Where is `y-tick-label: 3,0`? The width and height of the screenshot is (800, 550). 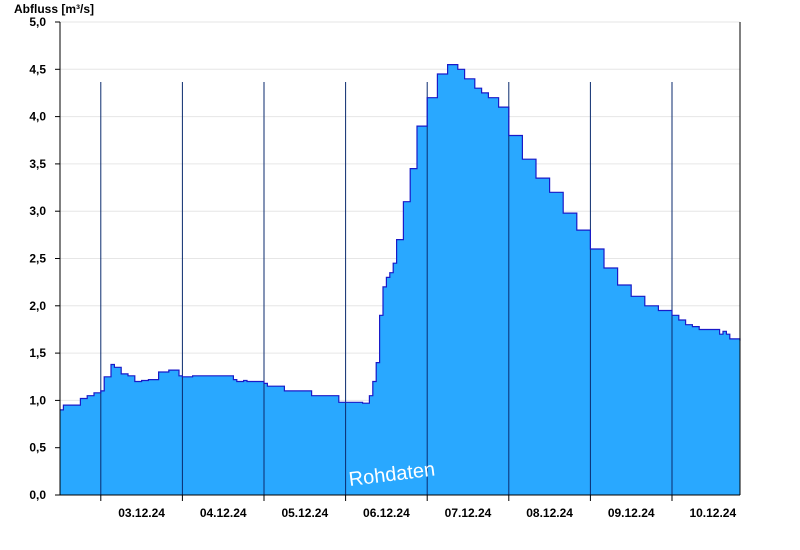
y-tick-label: 3,0 is located at coordinates (37, 211).